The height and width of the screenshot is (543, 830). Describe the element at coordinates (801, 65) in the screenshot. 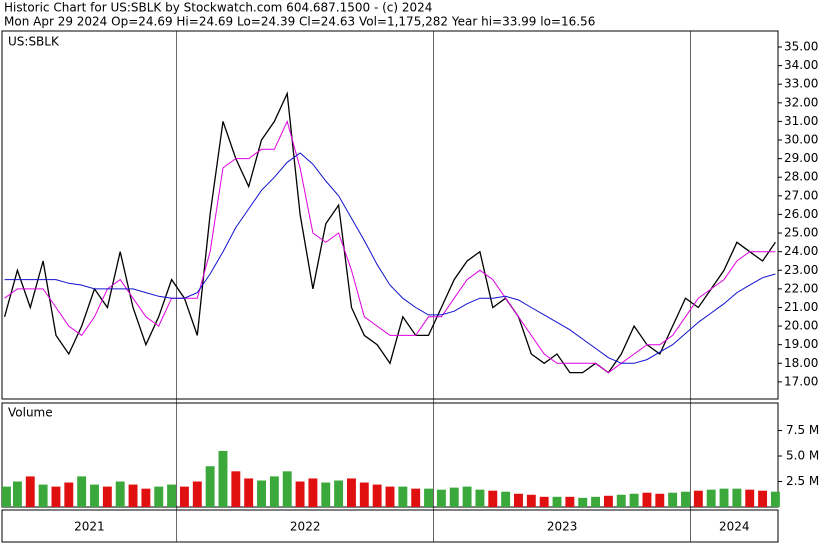

I see `y-tick-label: 34.00` at that location.